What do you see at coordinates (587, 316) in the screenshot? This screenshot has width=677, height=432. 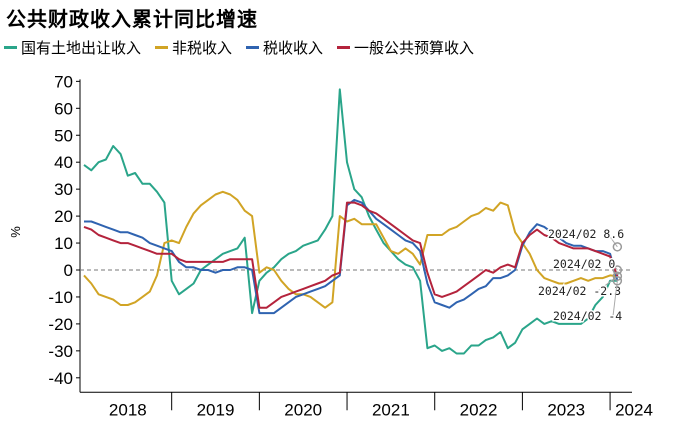 I see `annotation-label: 2024/02 -4` at bounding box center [587, 316].